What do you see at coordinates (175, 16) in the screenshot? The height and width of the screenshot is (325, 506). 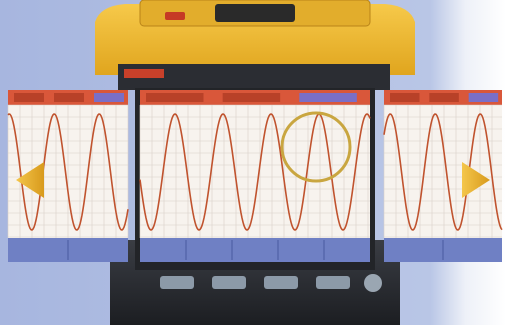 I see `device-indicator` at bounding box center [175, 16].